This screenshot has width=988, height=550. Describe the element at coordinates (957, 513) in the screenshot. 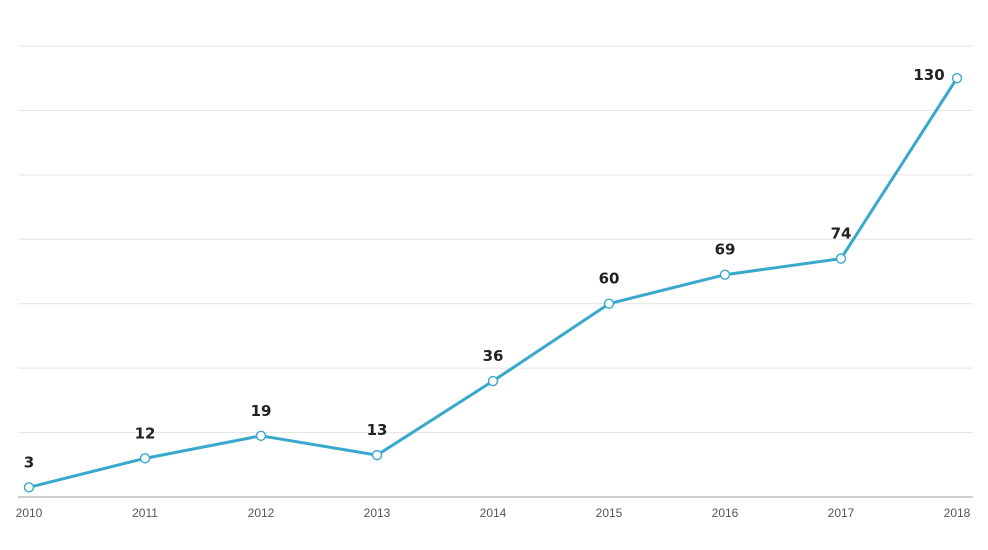

I see `x-tick-label: 2018` at that location.